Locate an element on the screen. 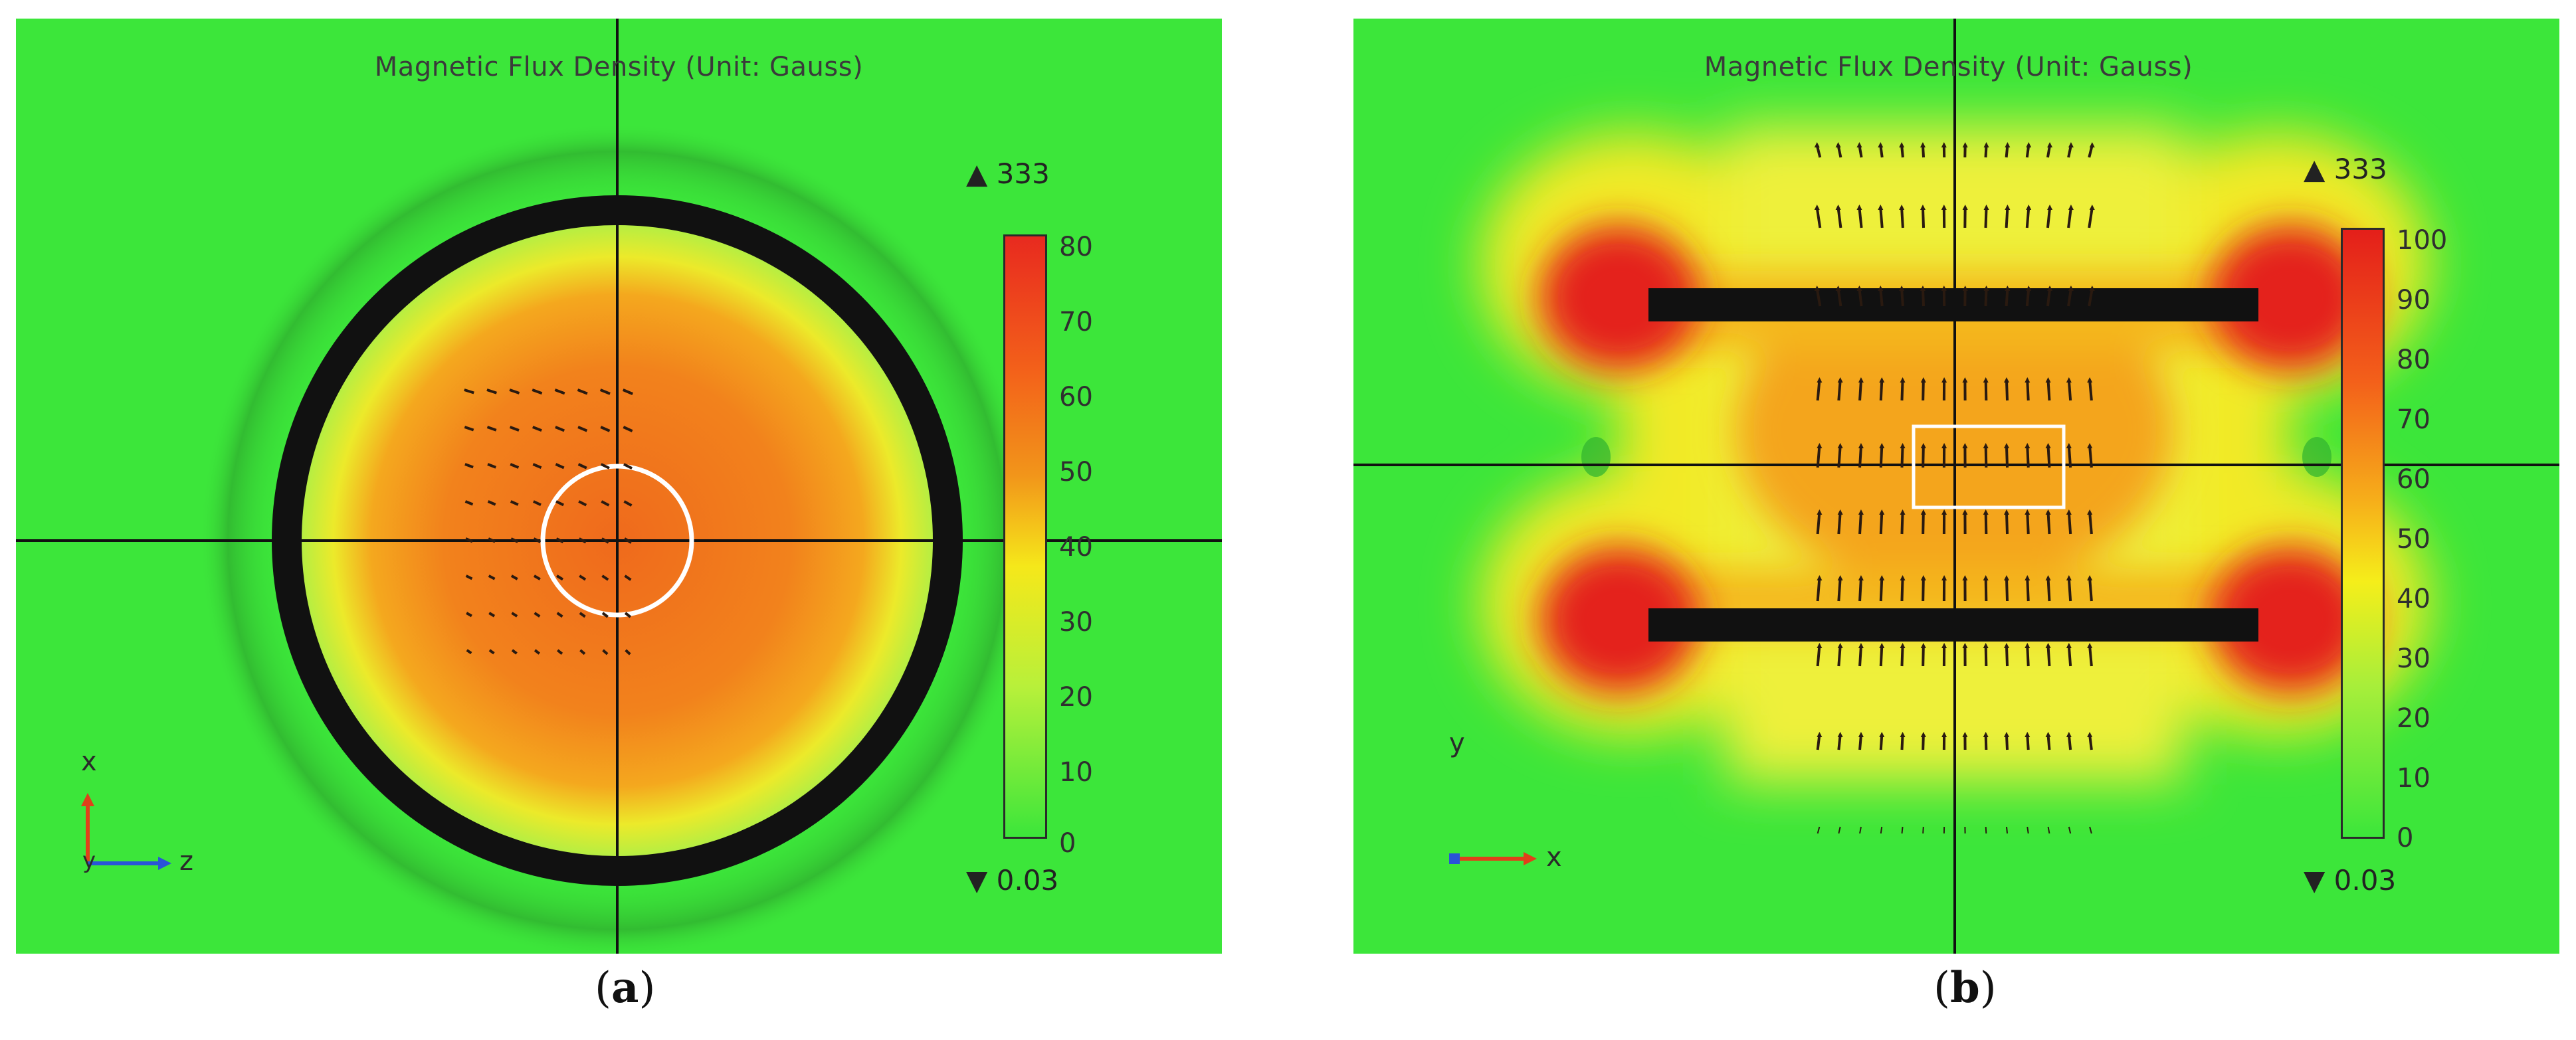 The image size is (2576, 1040). colorbar-tick-b: 60 is located at coordinates (2413, 479).